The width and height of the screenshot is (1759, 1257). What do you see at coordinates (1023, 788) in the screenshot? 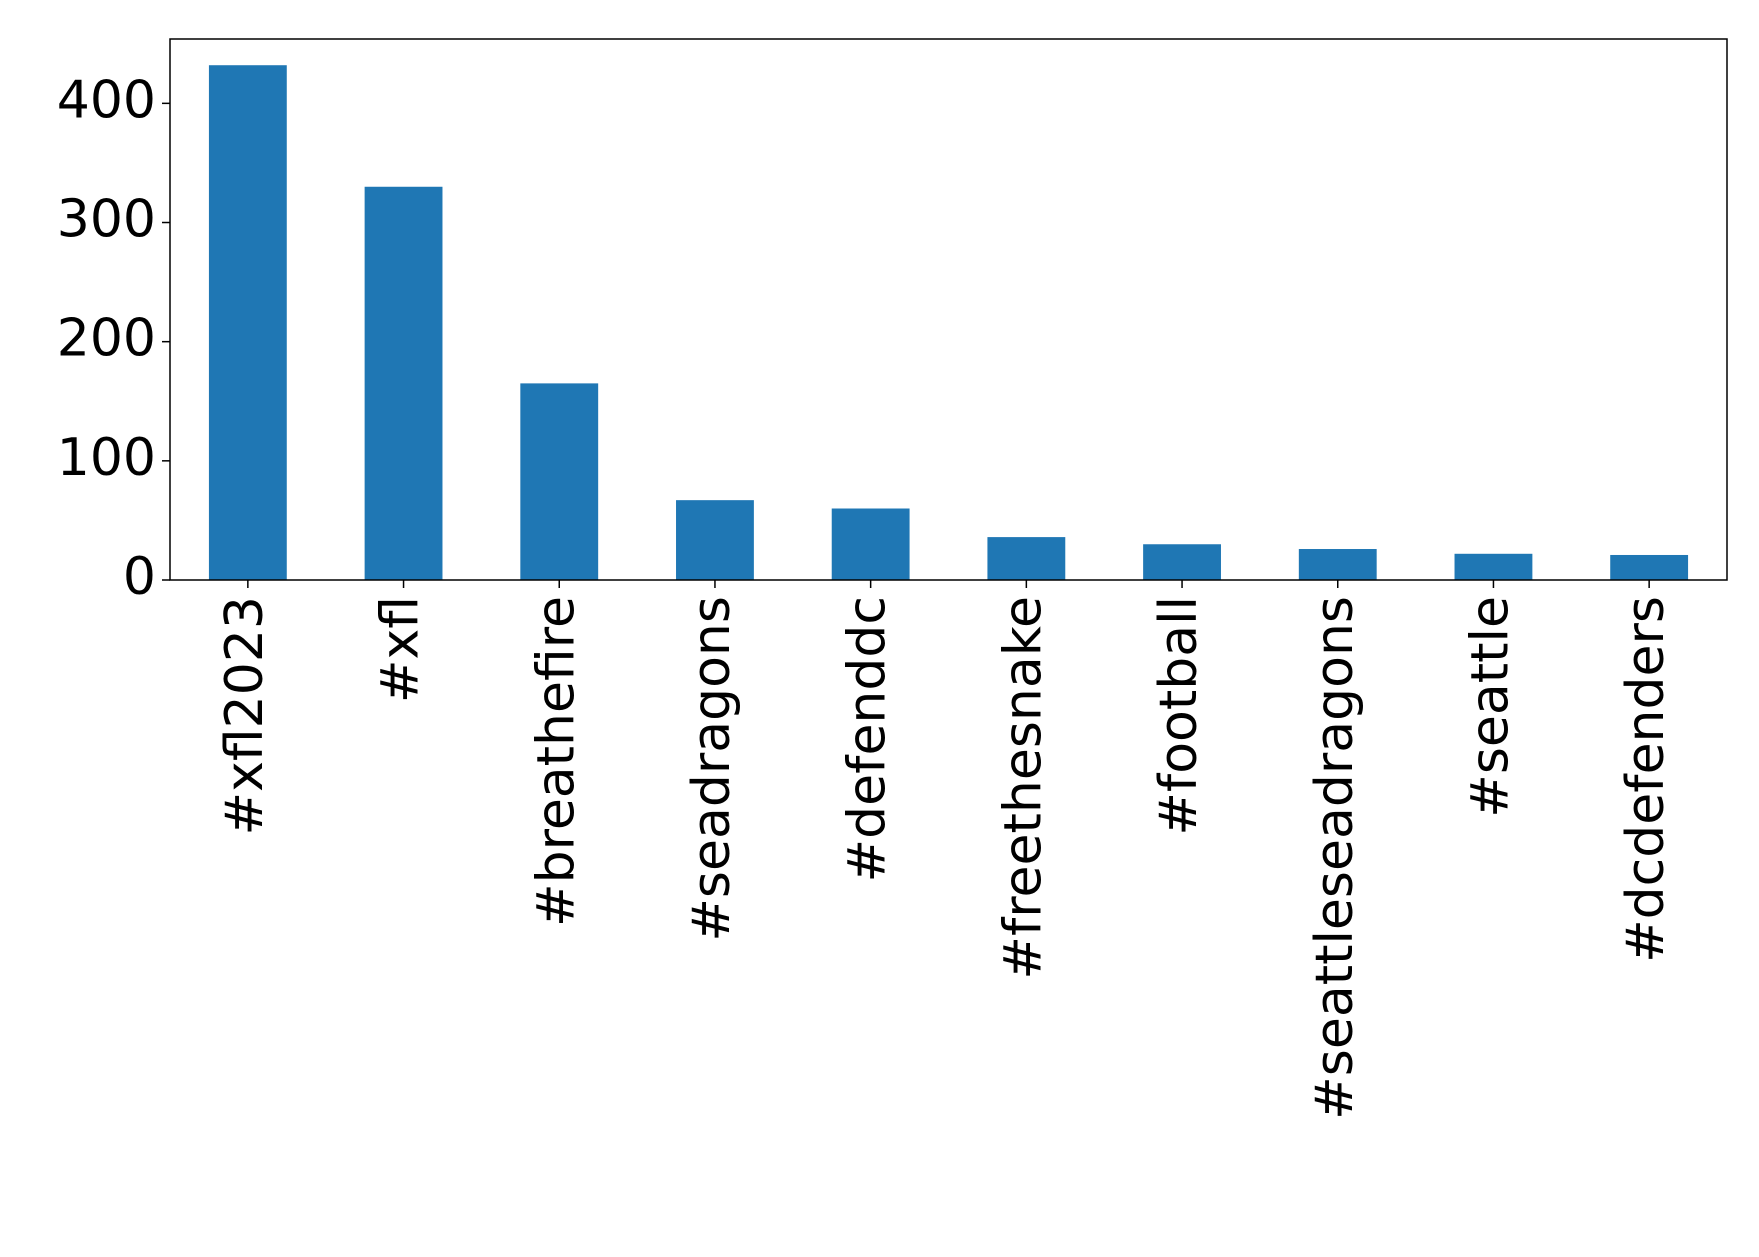
I see `x-tick-label: #freethesnake` at bounding box center [1023, 788].